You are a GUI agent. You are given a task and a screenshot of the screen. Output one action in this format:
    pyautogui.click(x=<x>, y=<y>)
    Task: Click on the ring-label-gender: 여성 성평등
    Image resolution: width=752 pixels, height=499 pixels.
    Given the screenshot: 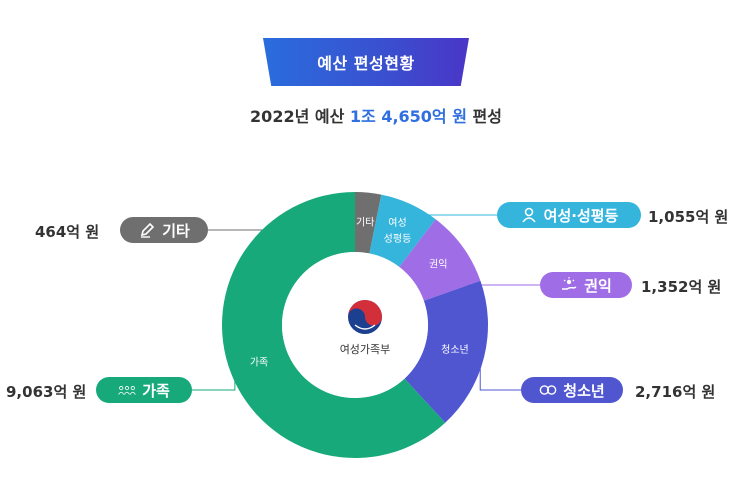 What is the action you would take?
    pyautogui.click(x=398, y=231)
    